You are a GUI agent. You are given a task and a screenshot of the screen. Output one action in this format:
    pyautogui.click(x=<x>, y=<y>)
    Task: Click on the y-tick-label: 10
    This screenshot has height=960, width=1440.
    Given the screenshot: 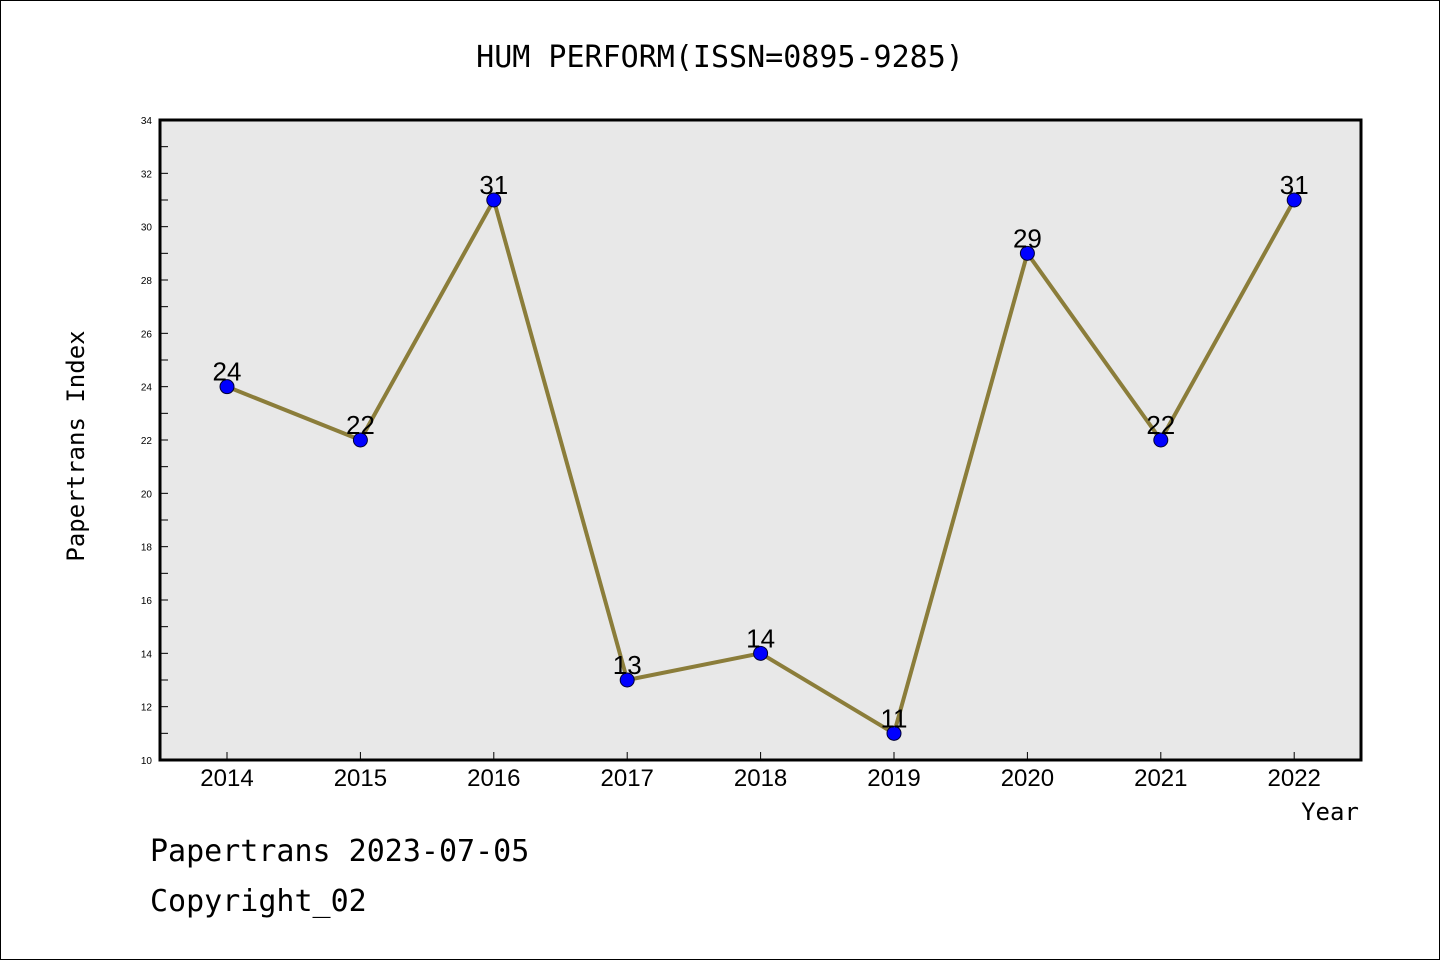 What is the action you would take?
    pyautogui.click(x=147, y=761)
    